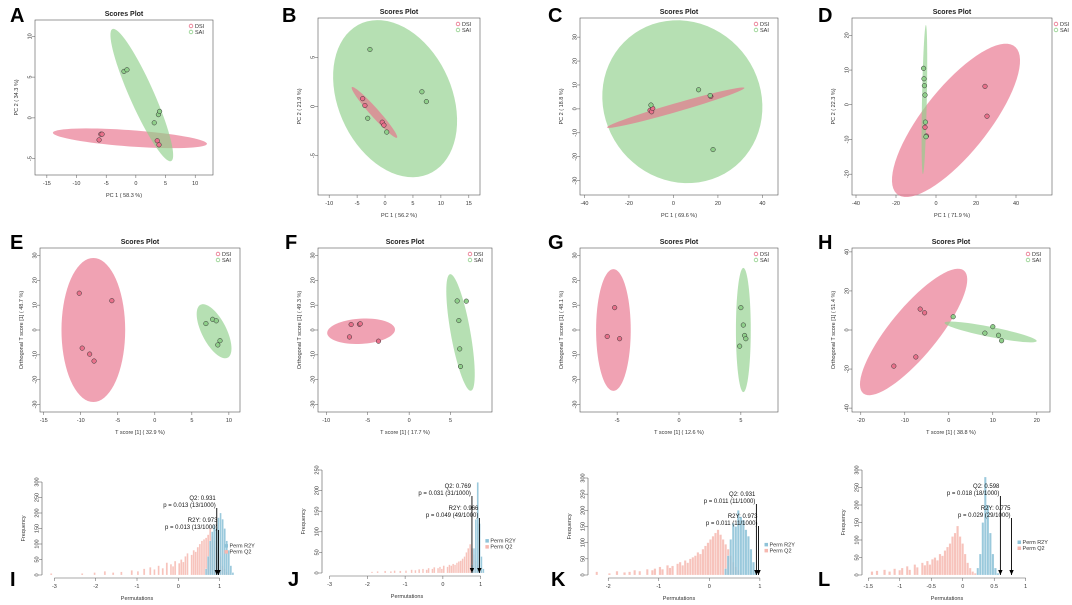 This screenshot has height=605, width=1072. What do you see at coordinates (30, 158) in the screenshot?
I see `y-tick-label: -5` at bounding box center [30, 158].